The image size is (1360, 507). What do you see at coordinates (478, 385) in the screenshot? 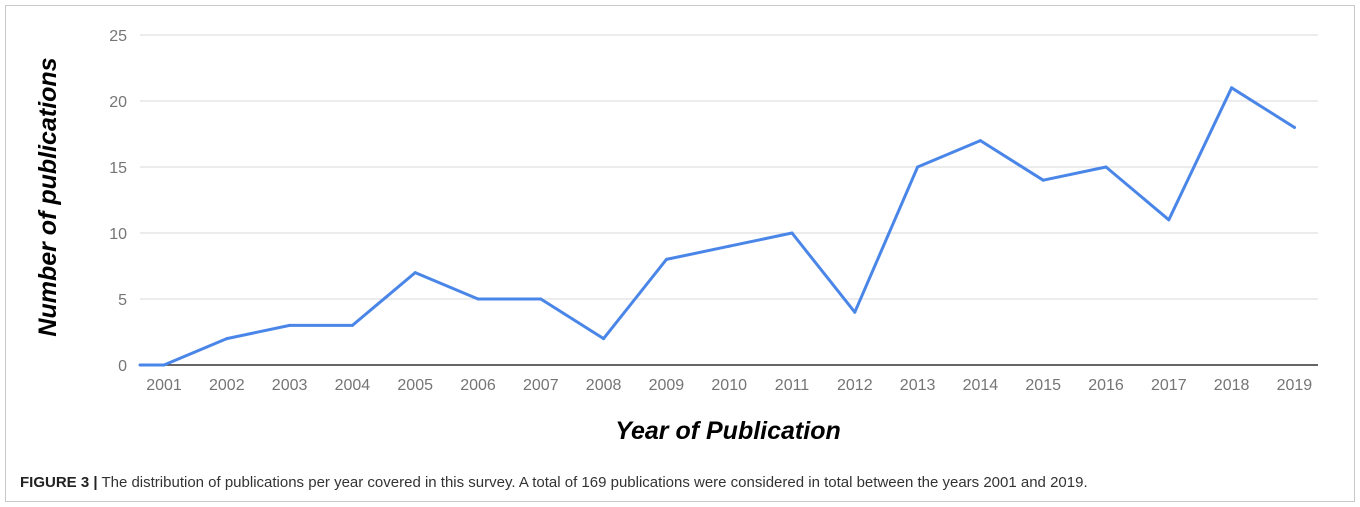
I see `x-tick-label: 2006` at bounding box center [478, 385].